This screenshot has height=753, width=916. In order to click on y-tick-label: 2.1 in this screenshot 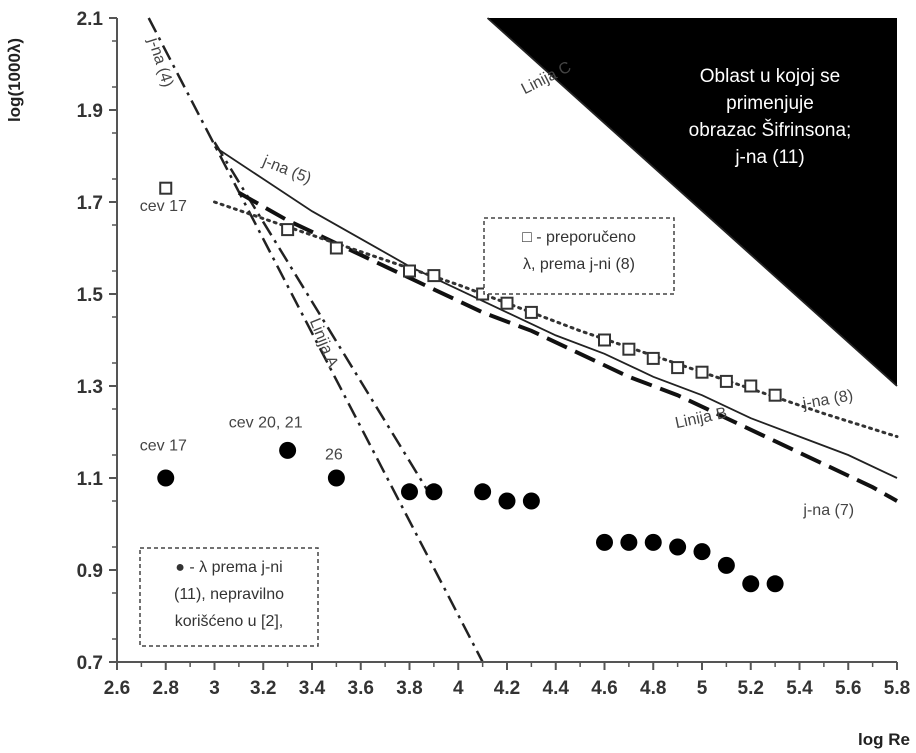, I will do `click(90, 19)`.